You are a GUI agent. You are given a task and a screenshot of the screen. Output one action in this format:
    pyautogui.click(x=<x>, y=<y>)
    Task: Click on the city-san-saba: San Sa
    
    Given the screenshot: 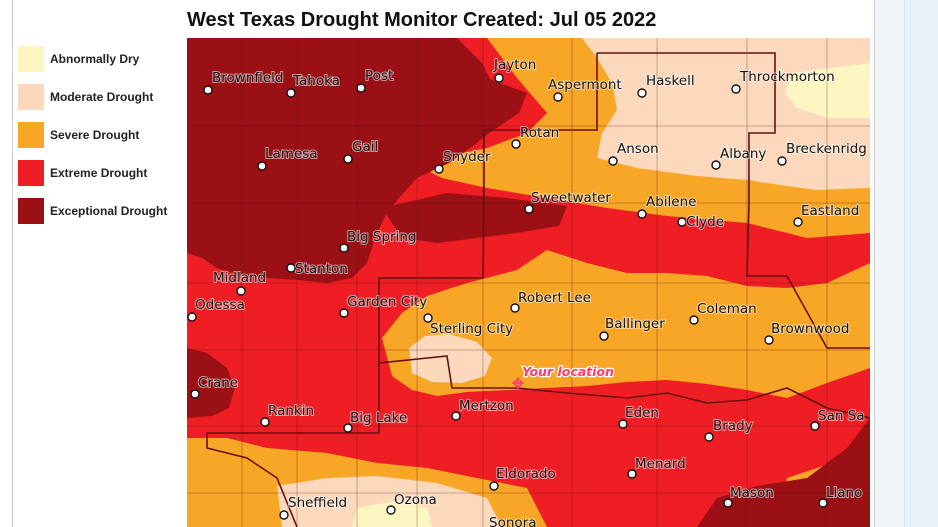 What is the action you would take?
    pyautogui.click(x=838, y=419)
    